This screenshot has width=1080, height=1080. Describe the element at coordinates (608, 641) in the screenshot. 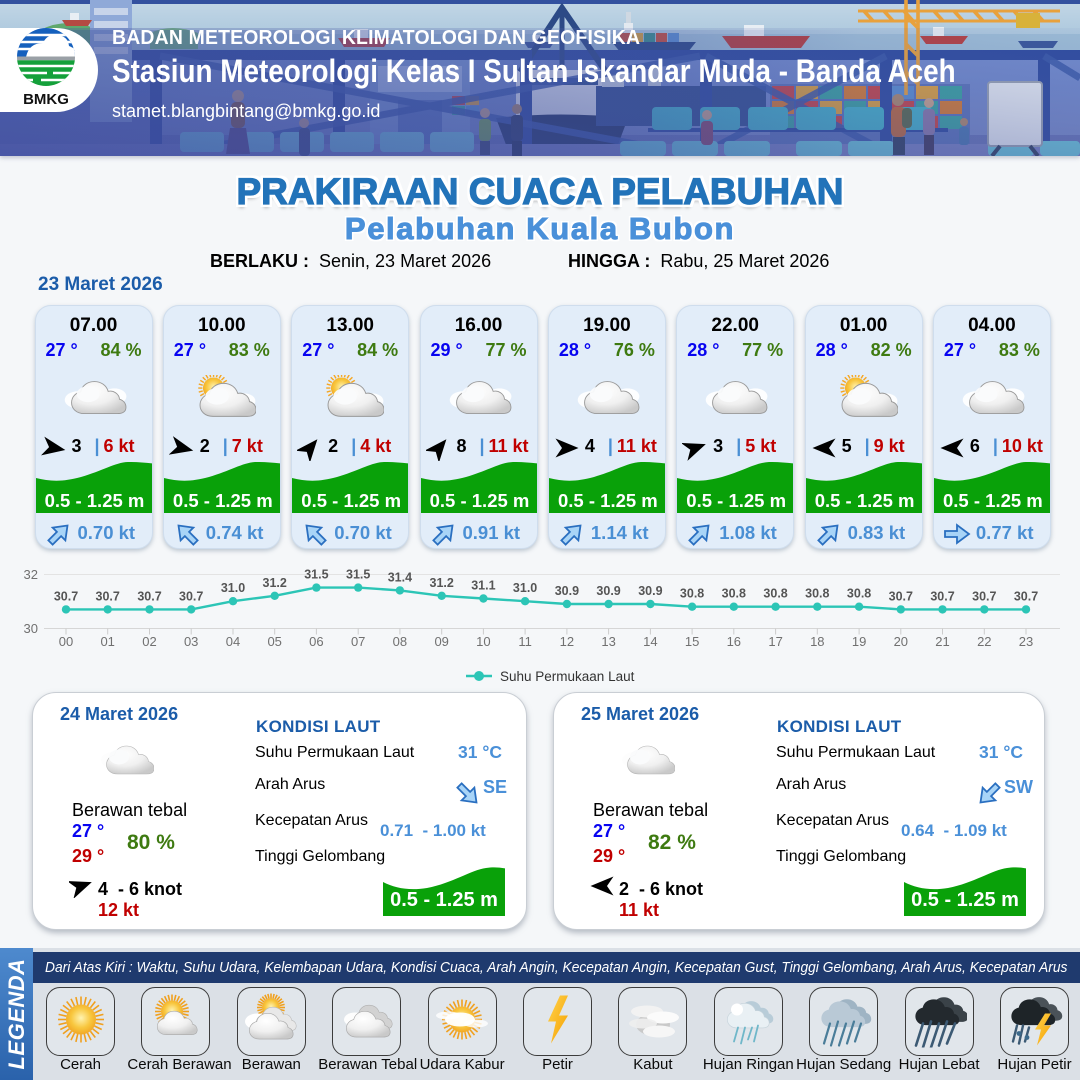

I see `svg-text: 13` at that location.